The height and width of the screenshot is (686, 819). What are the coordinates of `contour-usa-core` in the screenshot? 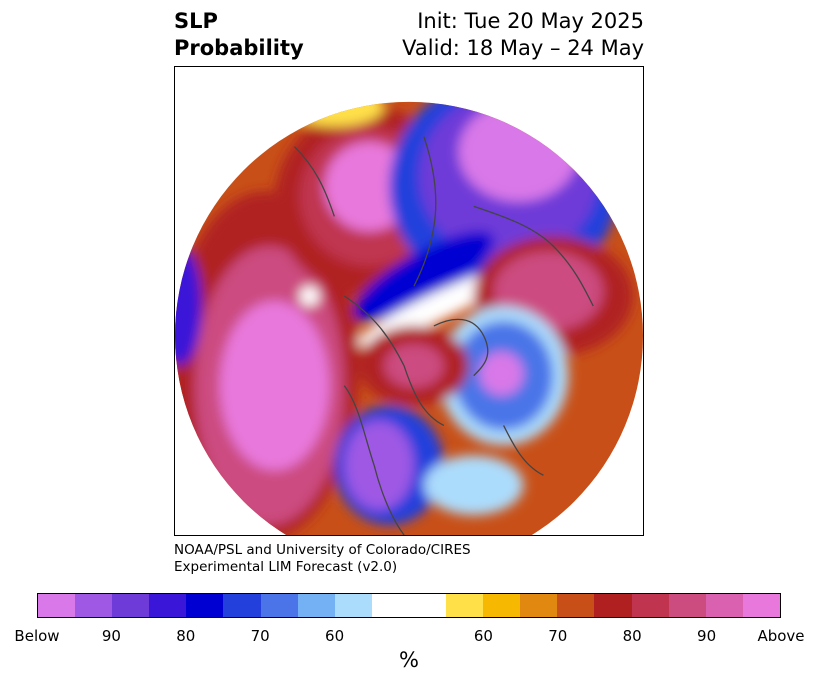 It's located at (379, 465).